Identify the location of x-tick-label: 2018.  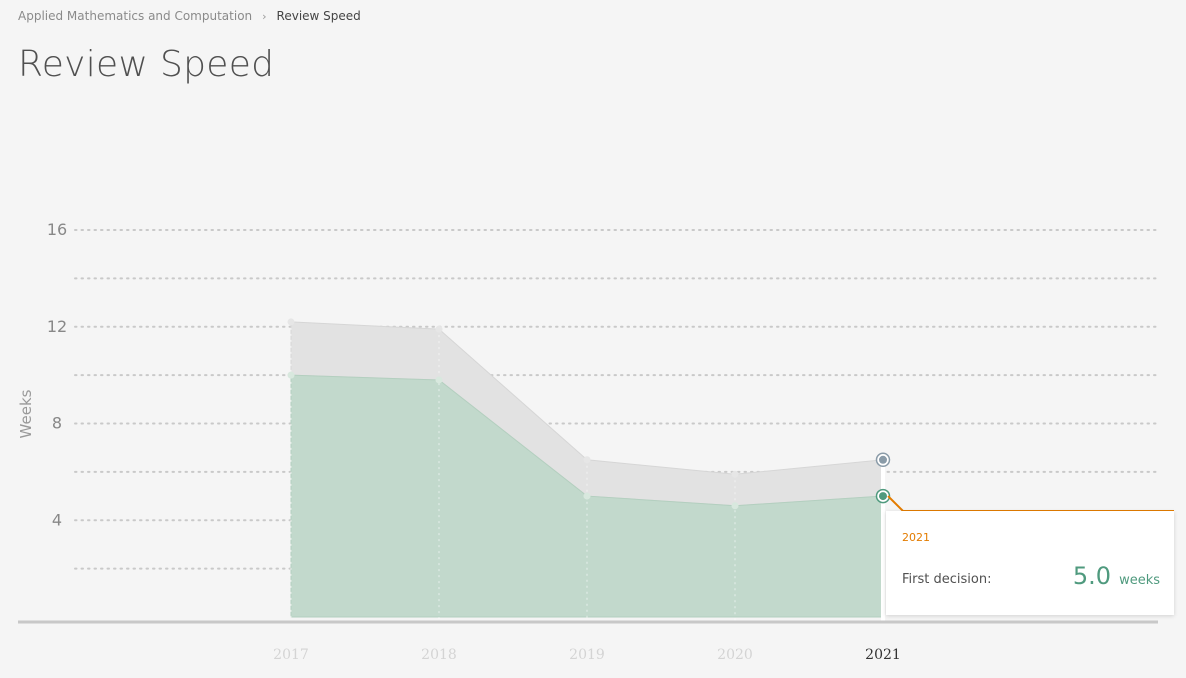
(439, 655).